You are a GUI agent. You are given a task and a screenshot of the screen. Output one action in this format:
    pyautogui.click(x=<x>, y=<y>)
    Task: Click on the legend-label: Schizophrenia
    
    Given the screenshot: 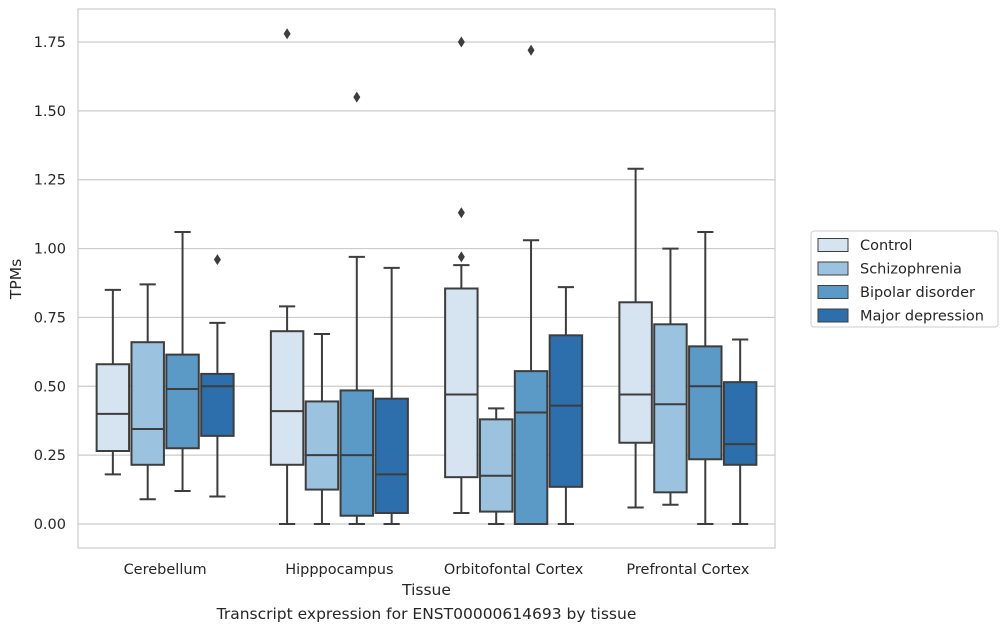 What is the action you would take?
    pyautogui.click(x=911, y=270)
    